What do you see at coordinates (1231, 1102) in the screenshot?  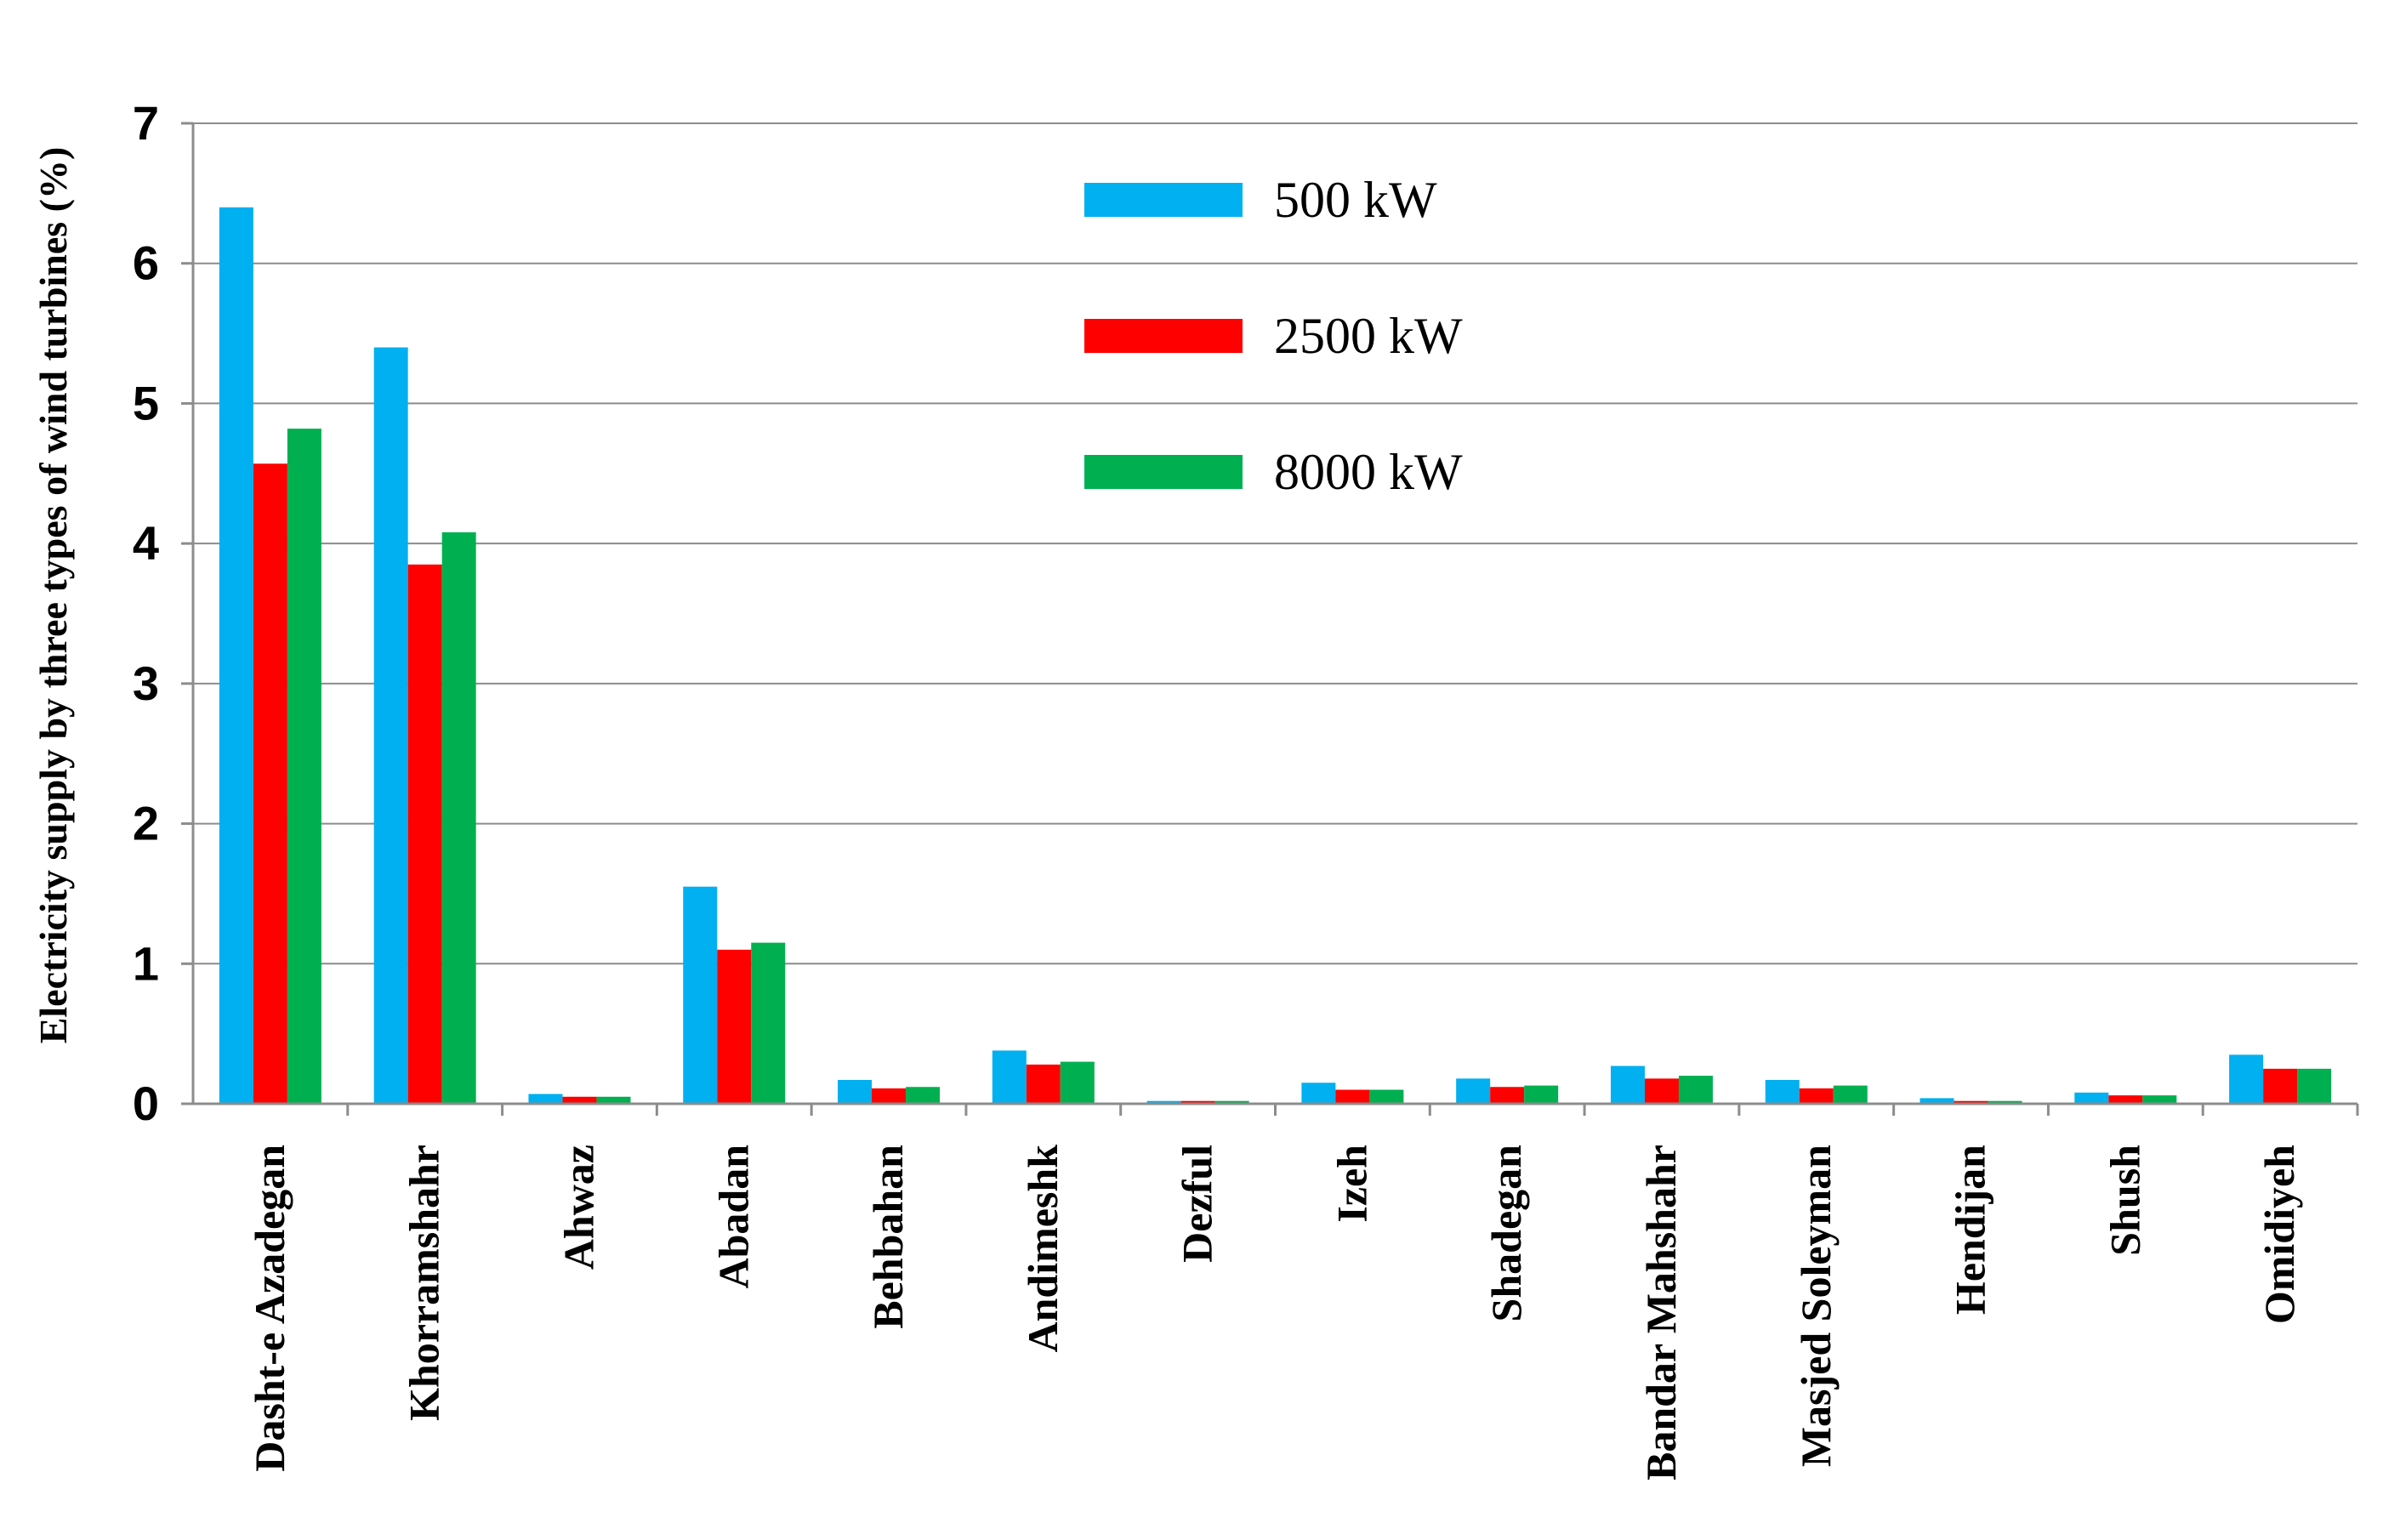 I see `bar-8000-kw-dezful` at bounding box center [1231, 1102].